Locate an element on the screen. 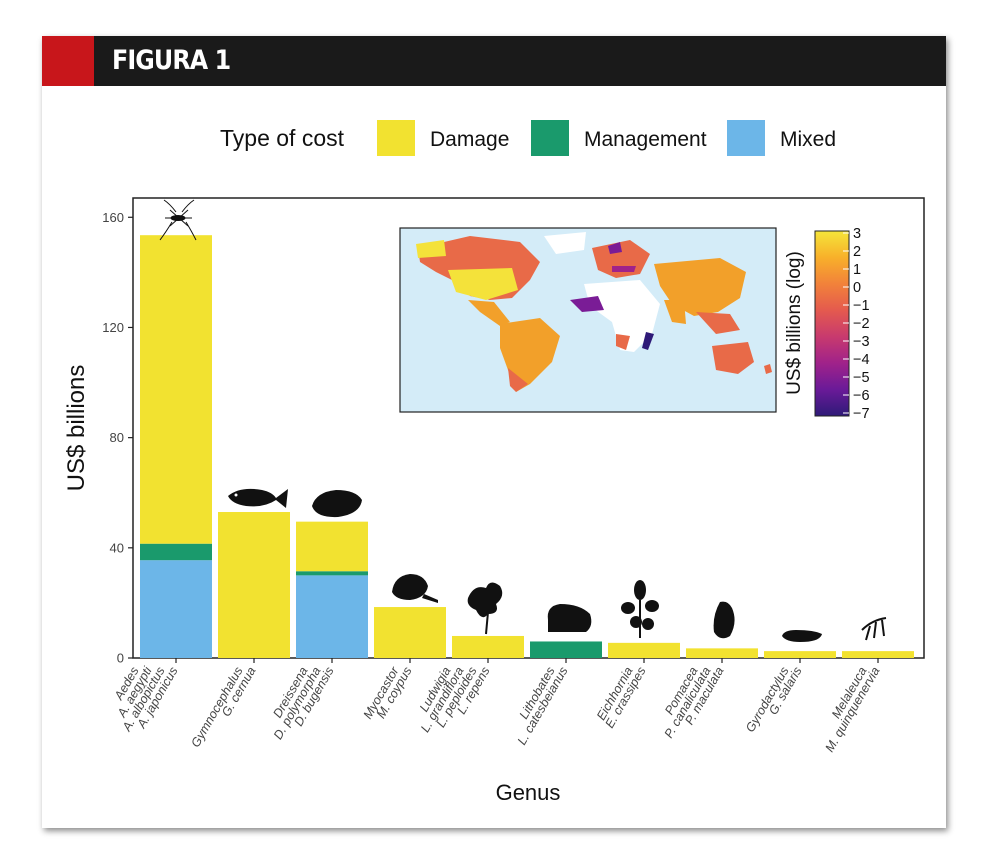 Image resolution: width=989 pixels, height=850 pixels. frog-icon is located at coordinates (569, 618).